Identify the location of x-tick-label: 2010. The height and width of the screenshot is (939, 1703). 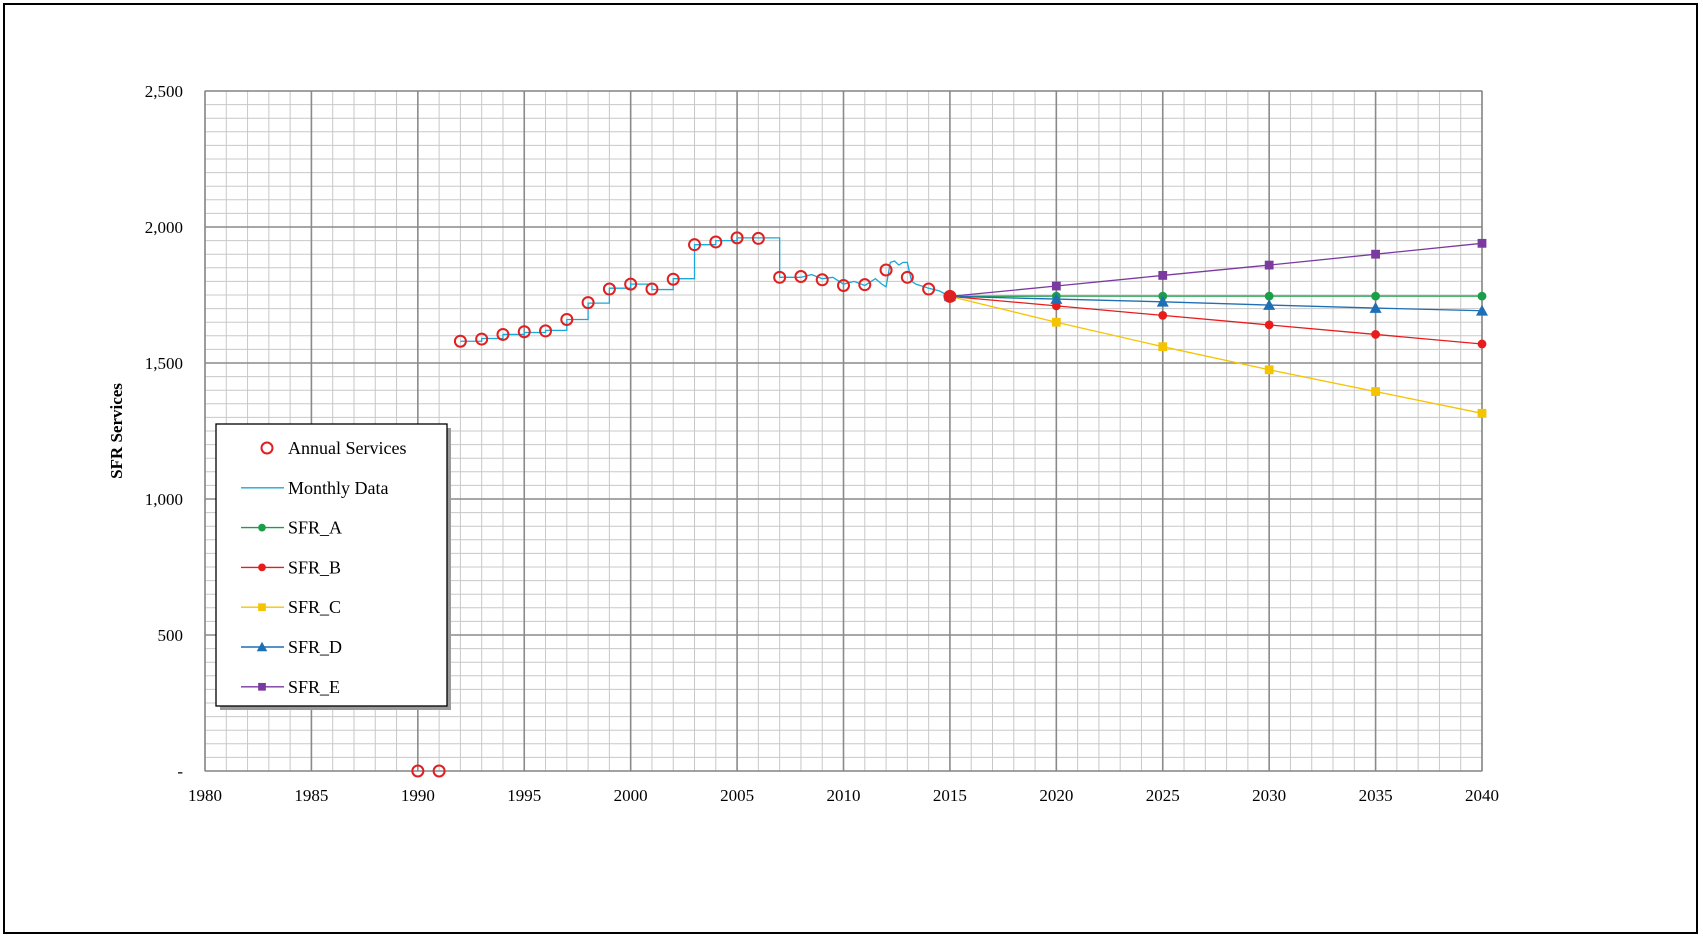
(844, 795).